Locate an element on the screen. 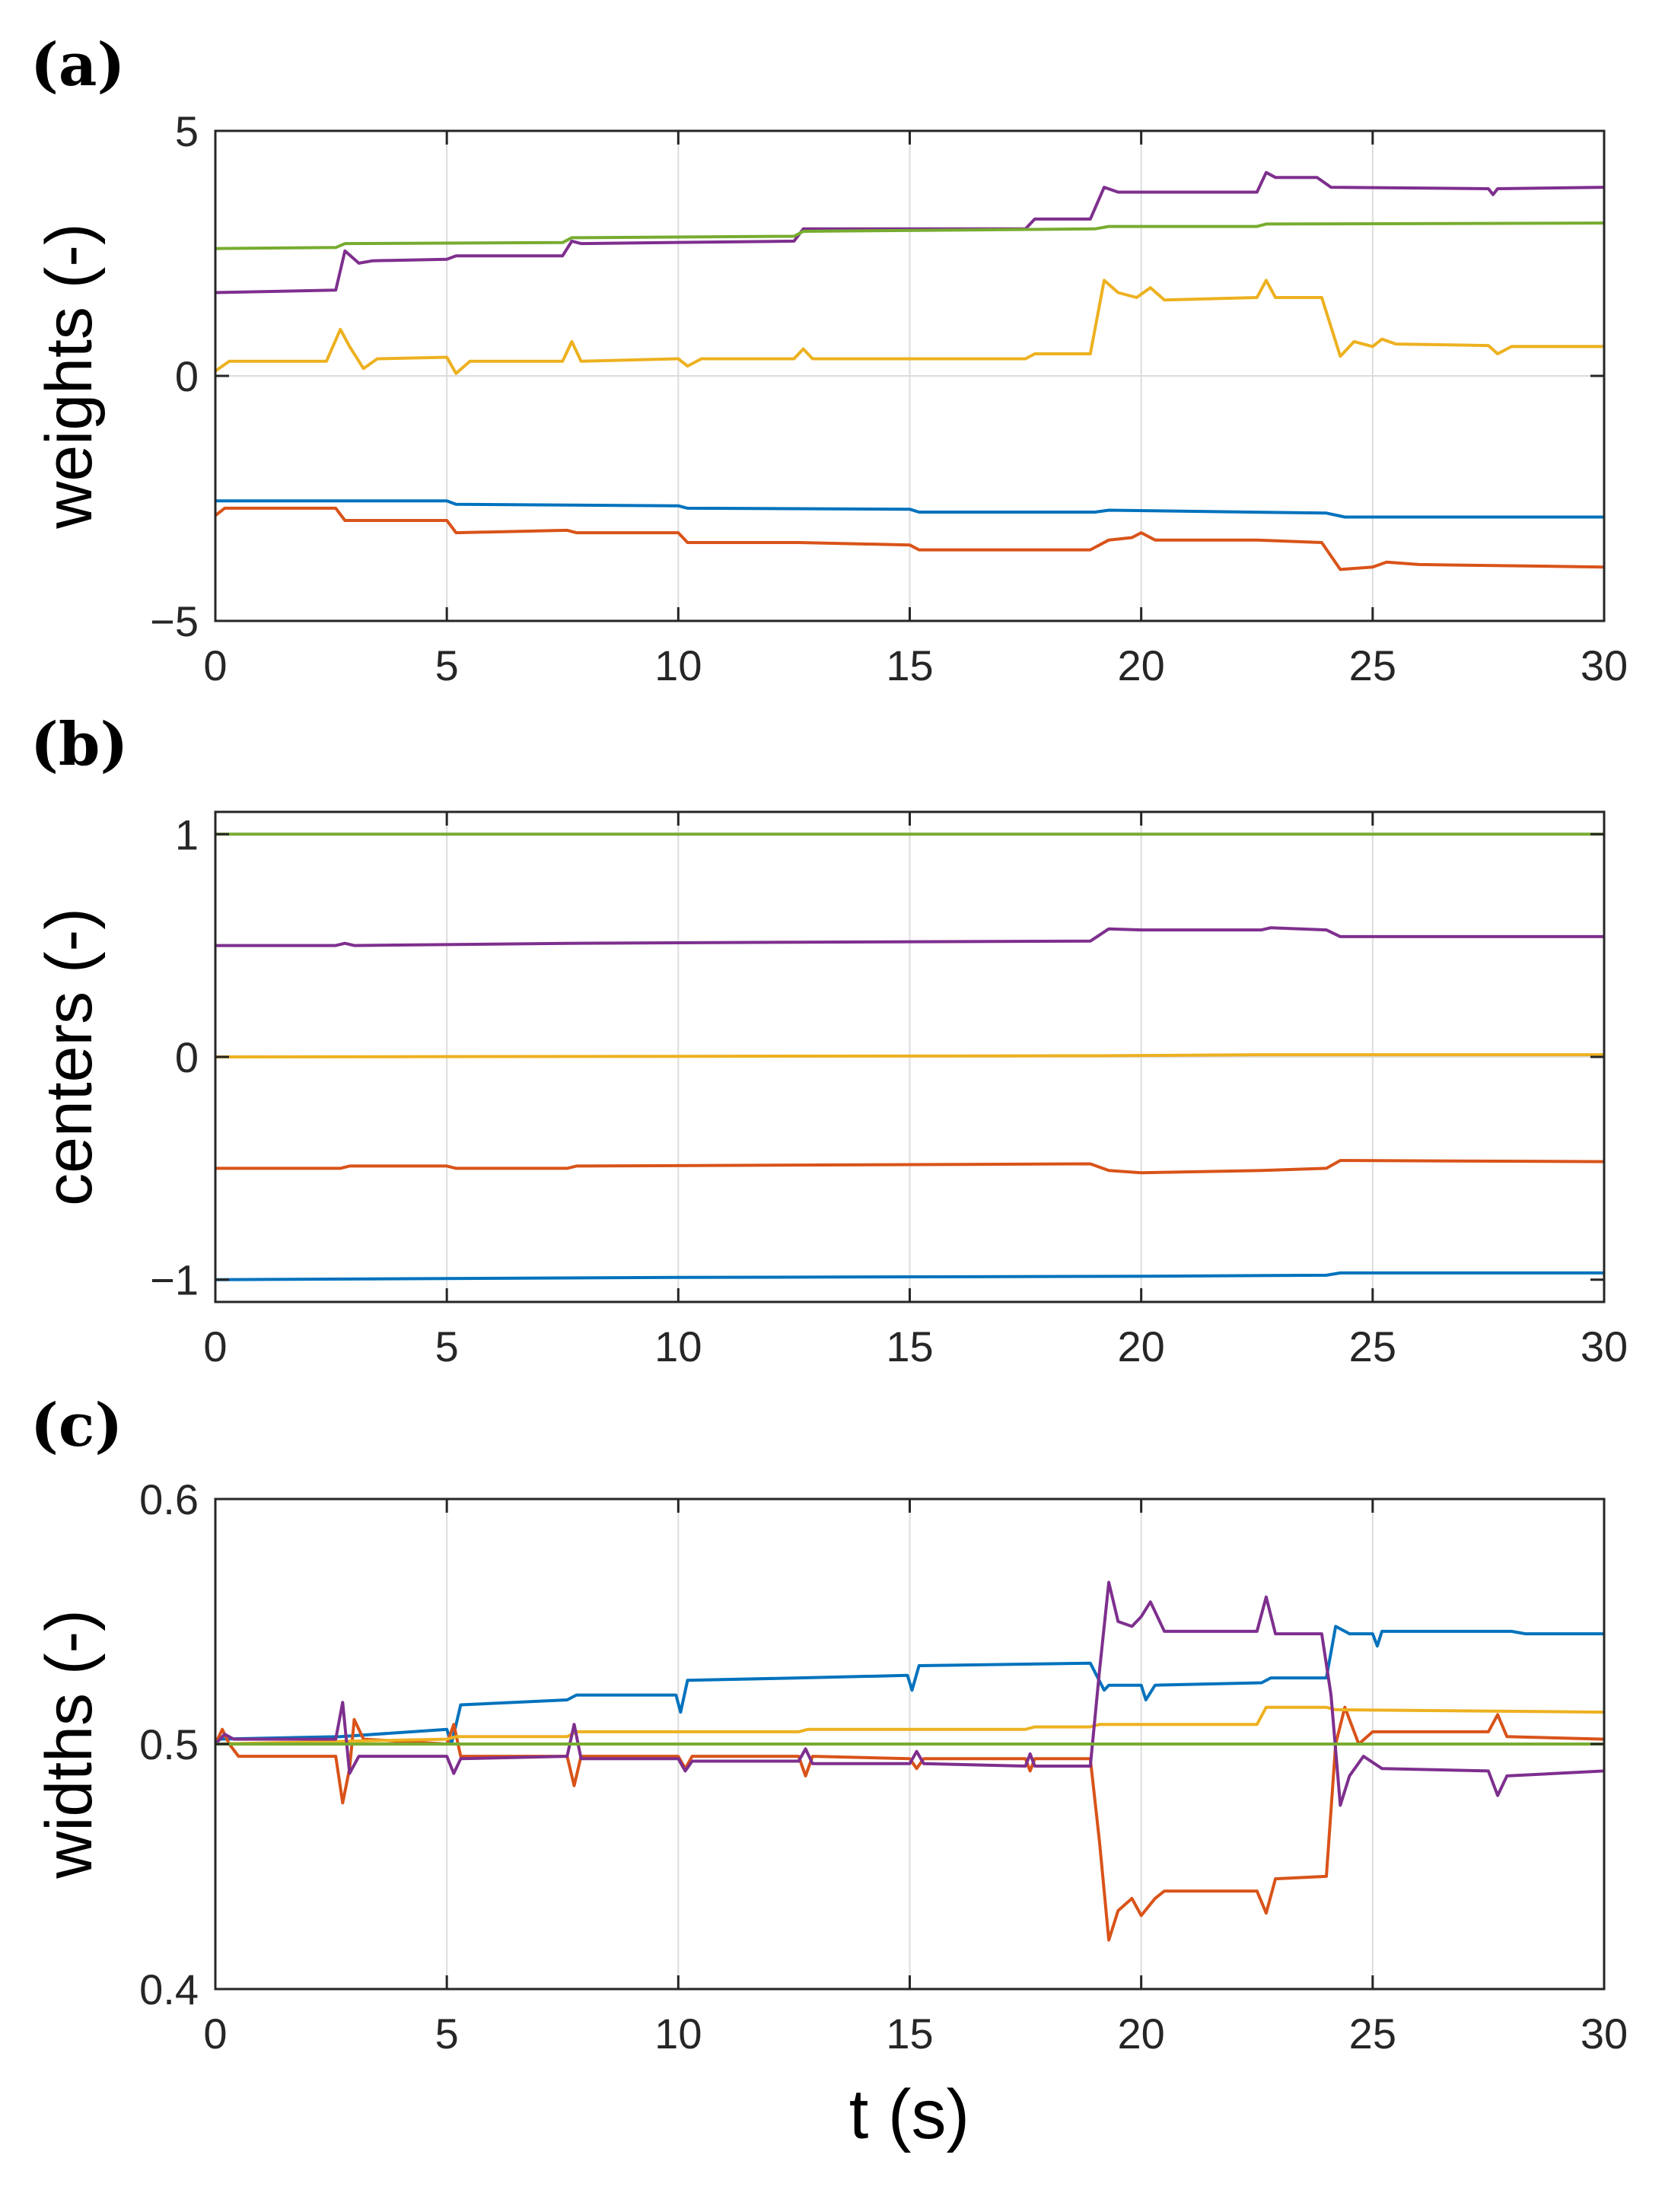 This screenshot has width=1665, height=2212. panel-b-series-orange is located at coordinates (910, 1167).